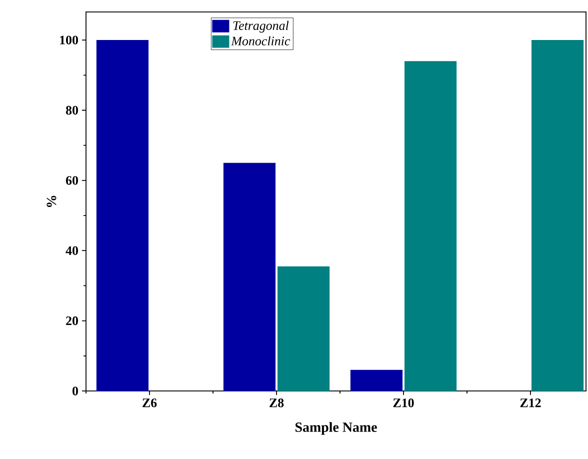 This screenshot has height=459, width=588. Describe the element at coordinates (75, 391) in the screenshot. I see `y-tick-label: 0` at that location.